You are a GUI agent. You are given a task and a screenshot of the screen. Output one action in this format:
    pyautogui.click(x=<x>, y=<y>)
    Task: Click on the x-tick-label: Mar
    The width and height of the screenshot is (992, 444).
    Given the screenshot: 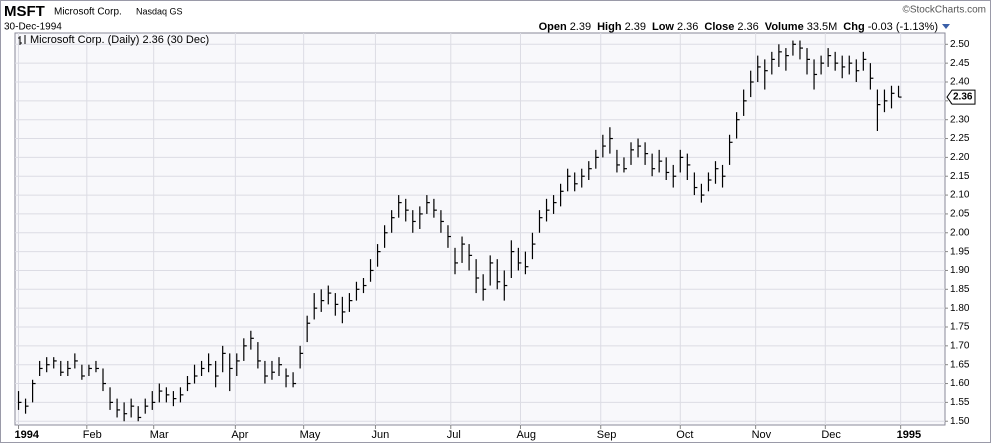 What is the action you would take?
    pyautogui.click(x=159, y=435)
    